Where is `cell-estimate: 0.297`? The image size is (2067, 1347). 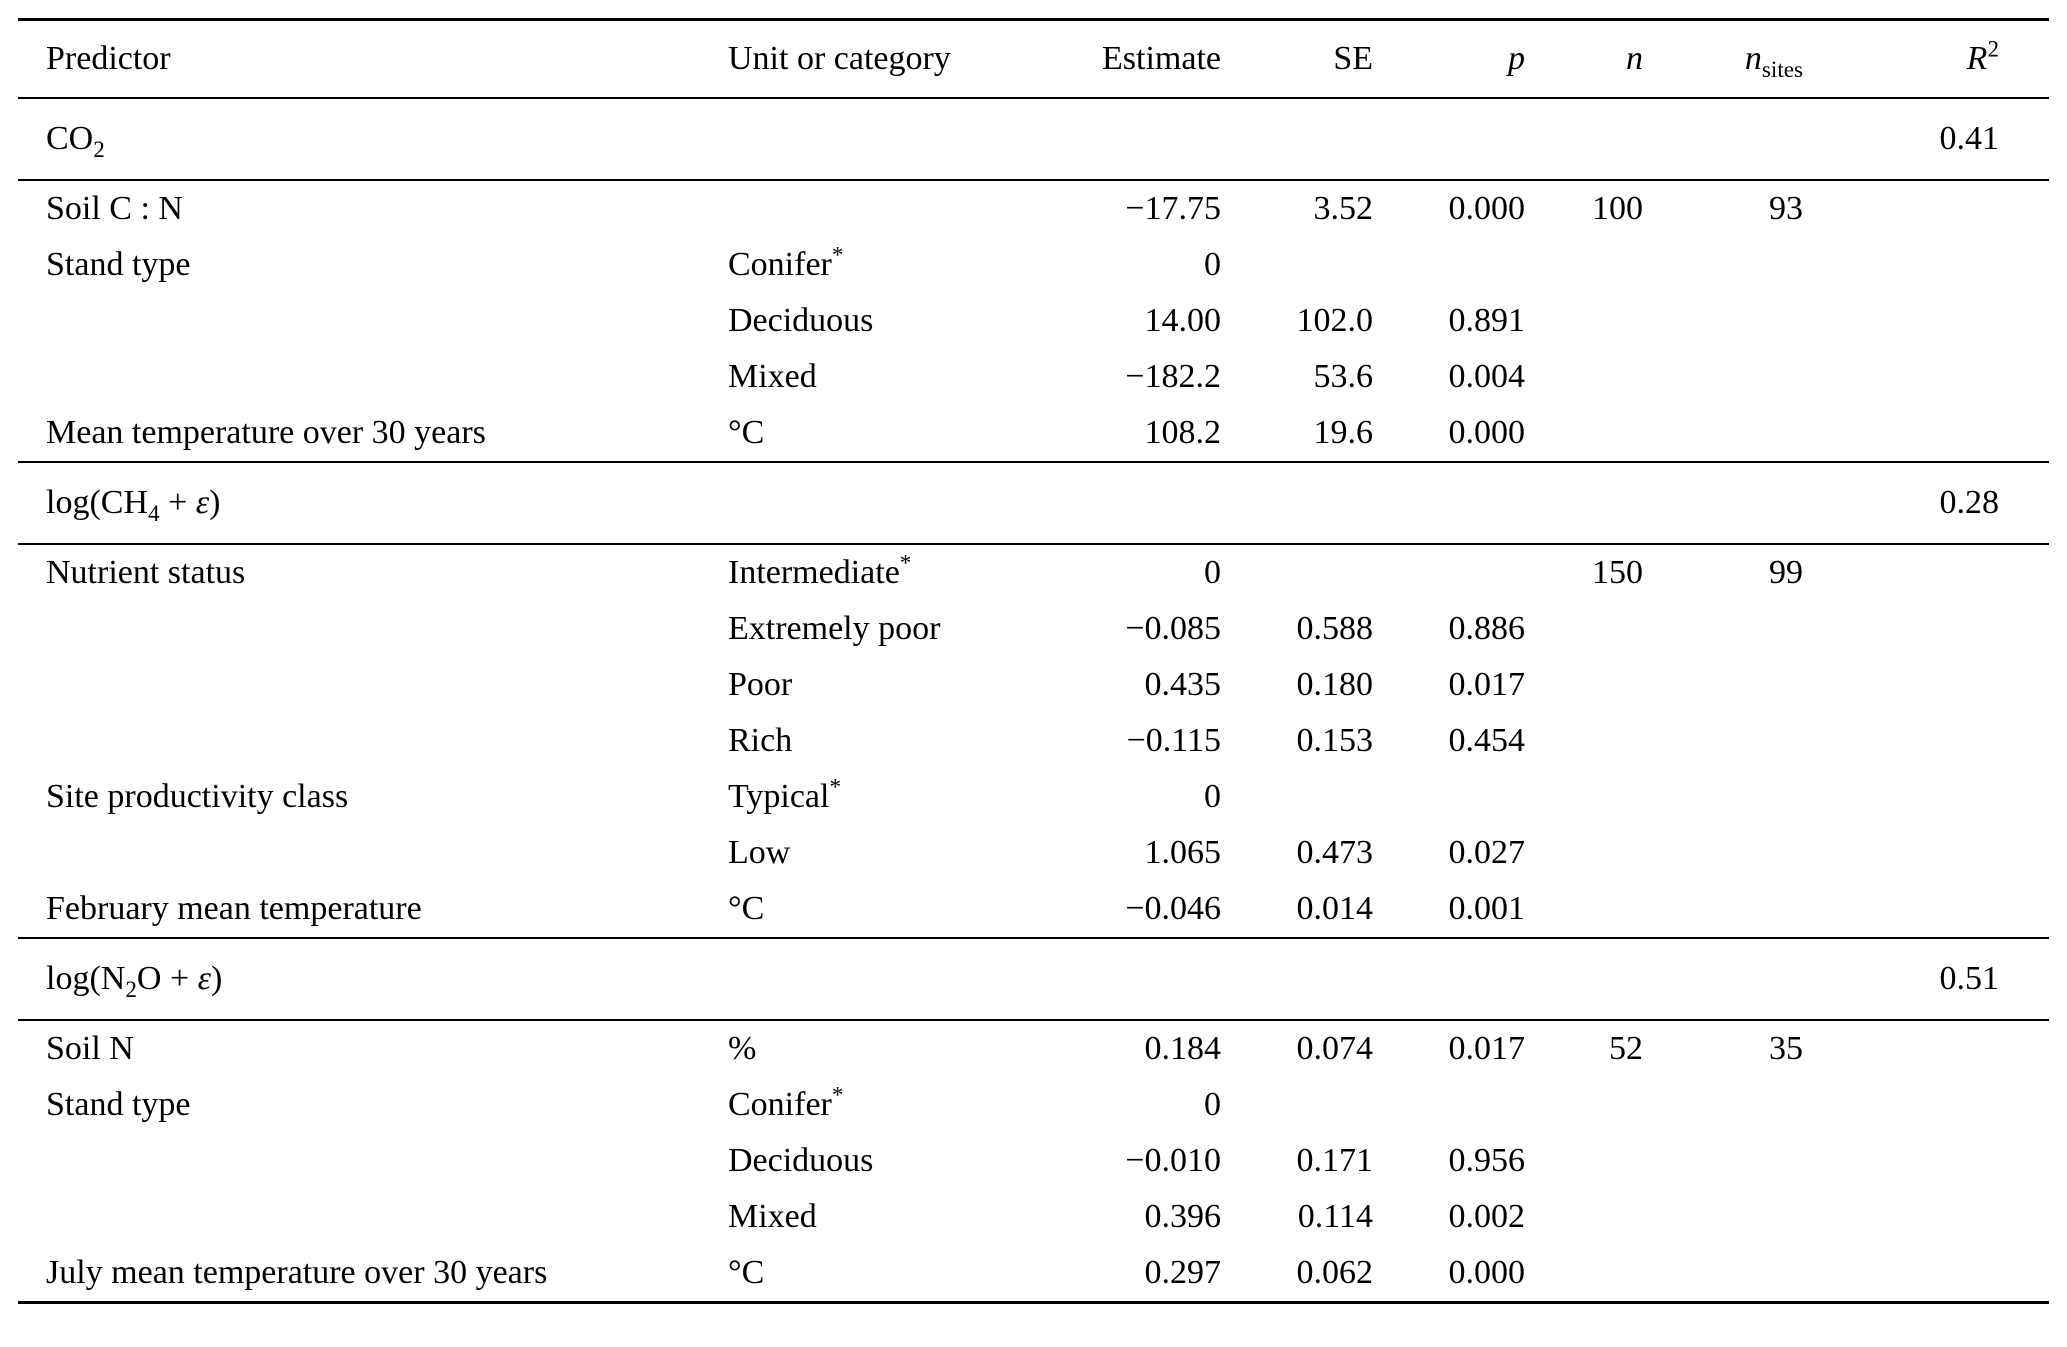 cell-estimate: 0.297 is located at coordinates (1183, 1272).